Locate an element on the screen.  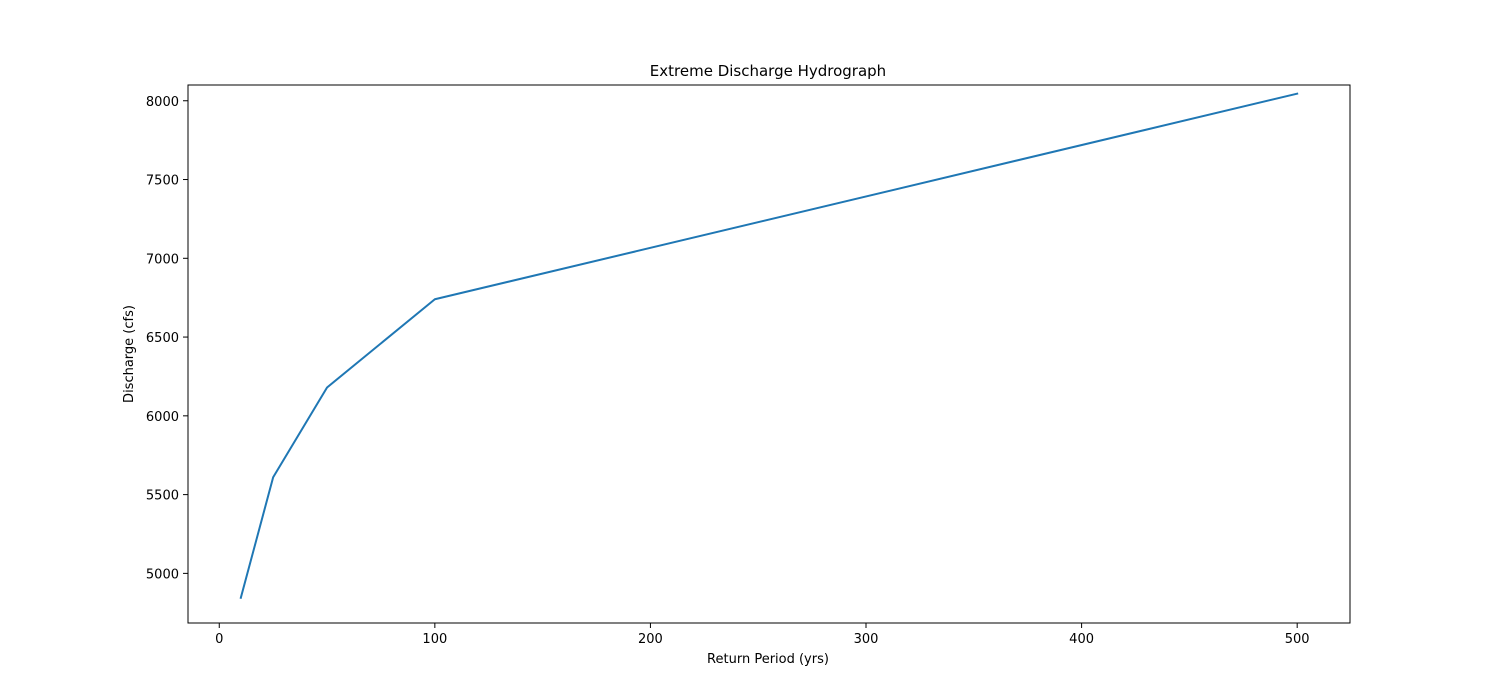
x-tick-label: 400 is located at coordinates (1081, 639).